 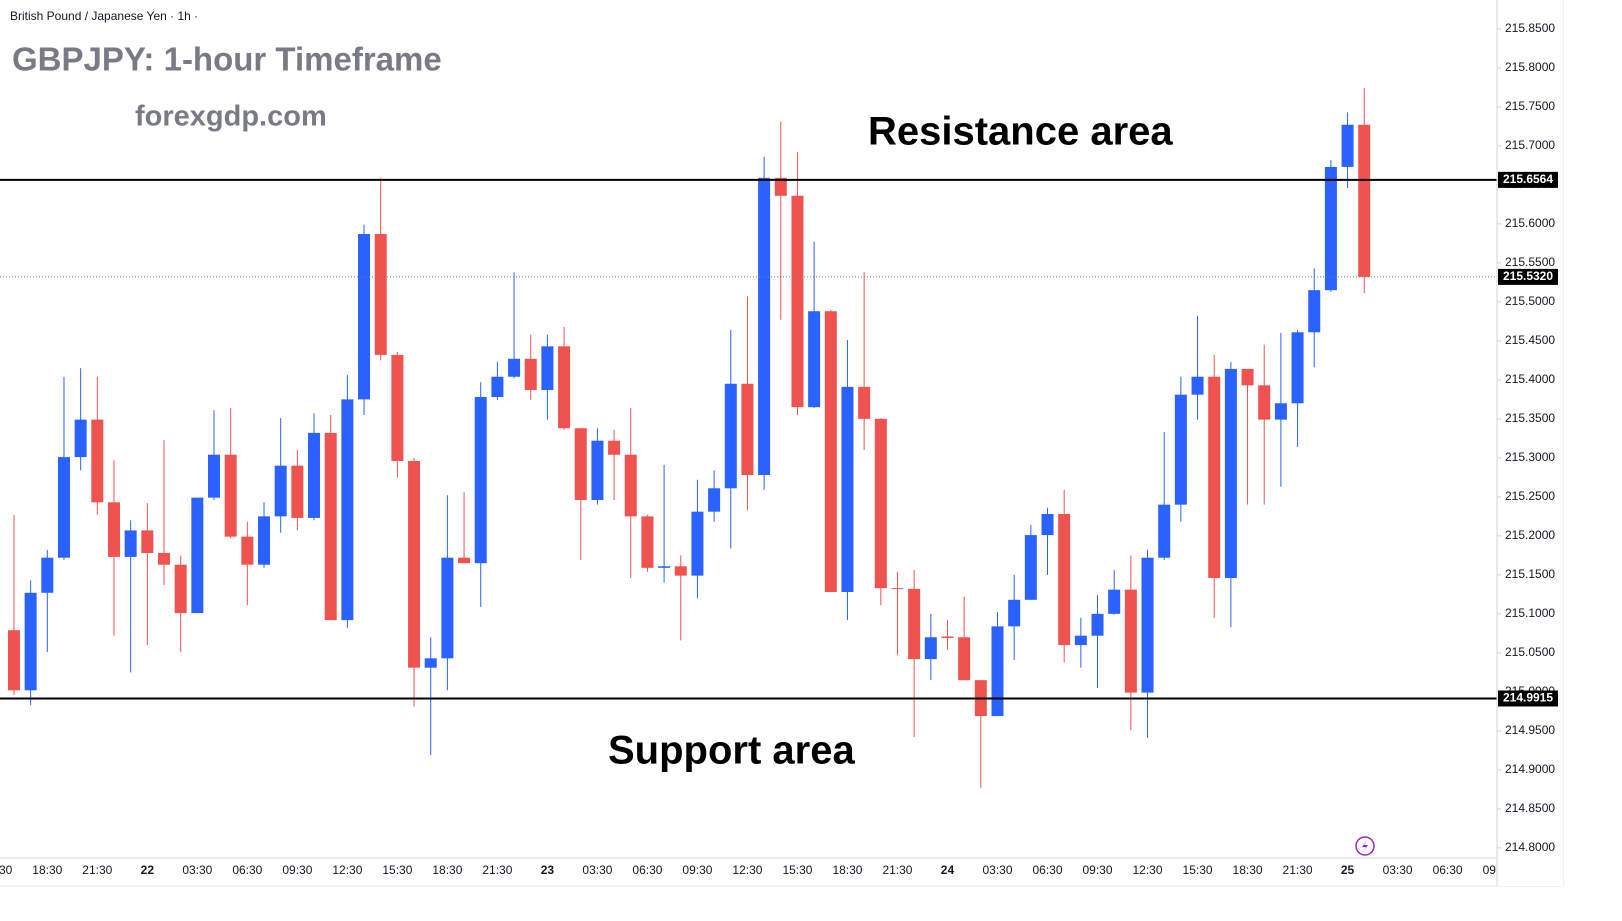 What do you see at coordinates (948, 870) in the screenshot?
I see `x-tick-label: 24` at bounding box center [948, 870].